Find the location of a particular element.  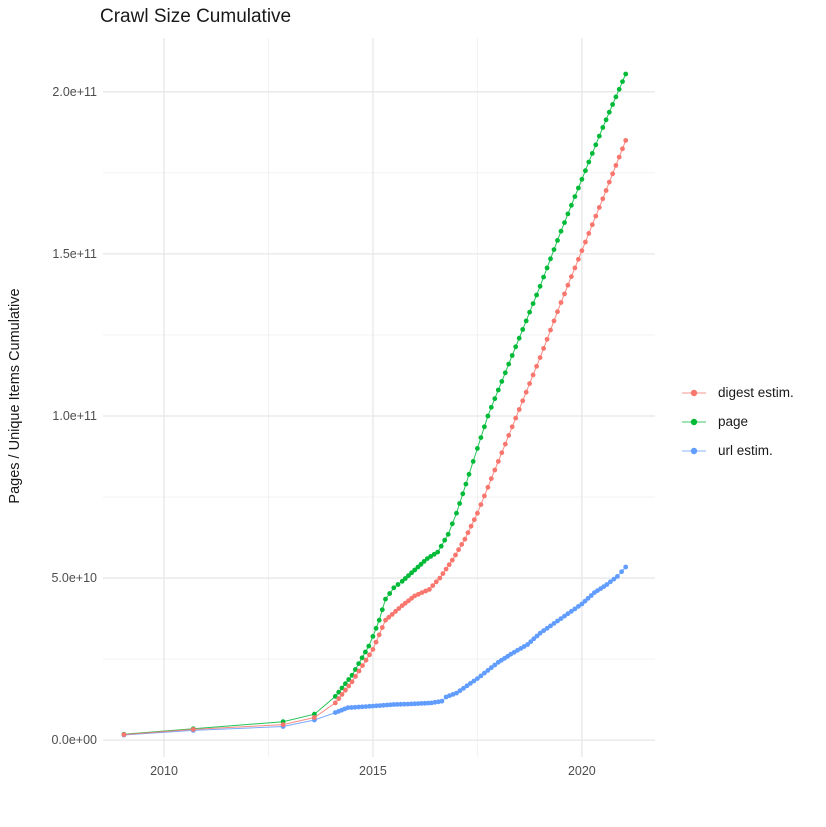

legend-item: digest estim. is located at coordinates (736, 392).